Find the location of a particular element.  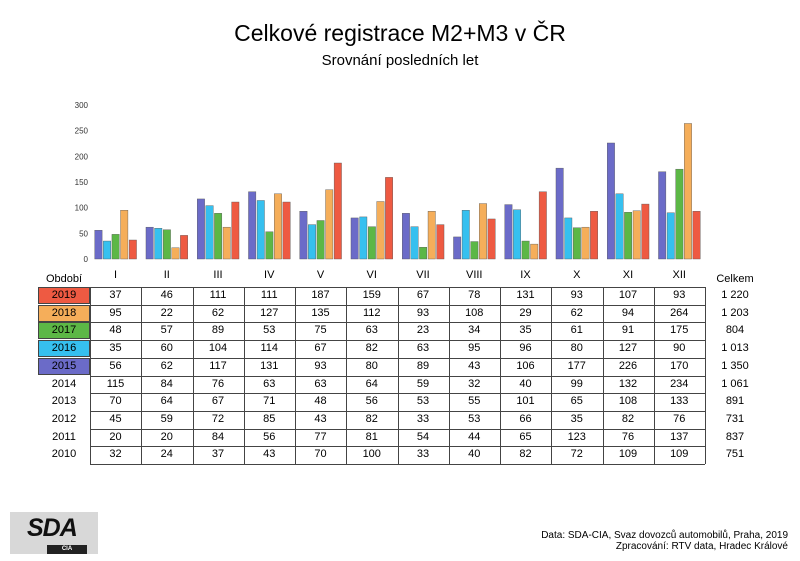

table-cell: 264 is located at coordinates (679, 312).